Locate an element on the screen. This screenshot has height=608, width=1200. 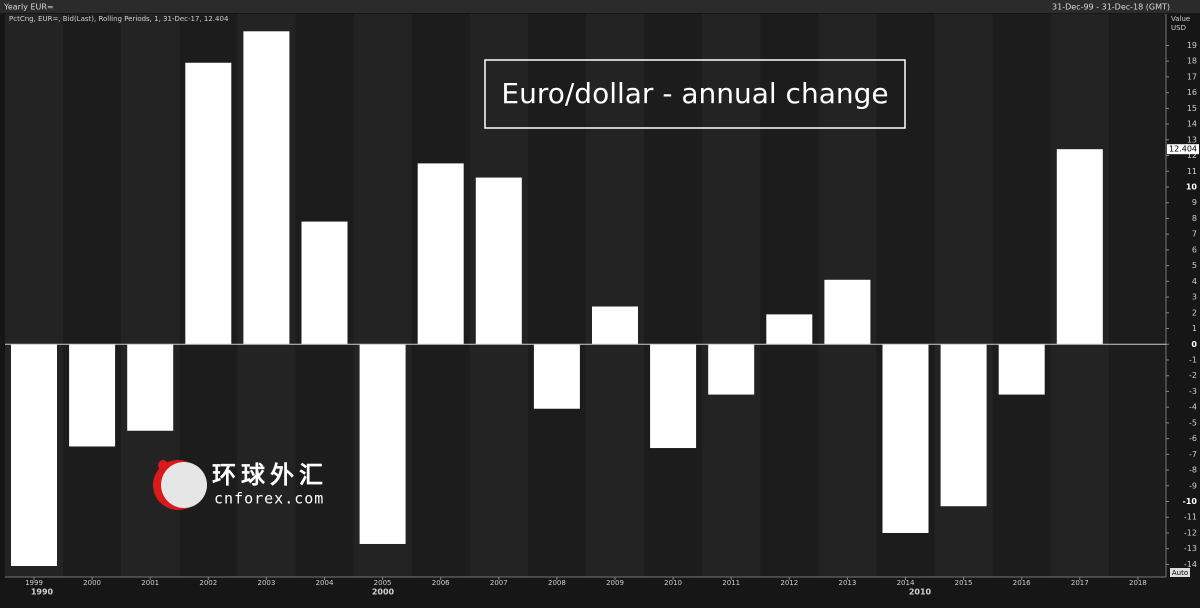
auto-label: Auto is located at coordinates (1180, 573).